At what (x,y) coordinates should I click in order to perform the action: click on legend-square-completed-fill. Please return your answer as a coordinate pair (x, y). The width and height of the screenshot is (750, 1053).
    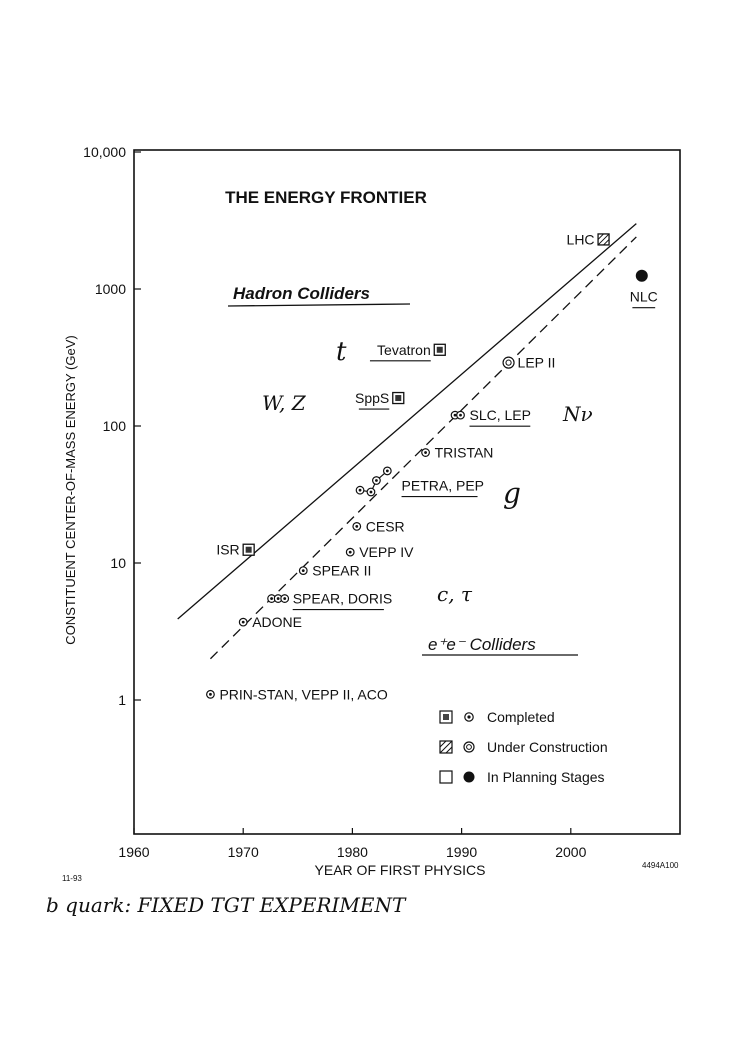
    Looking at the image, I should click on (446, 717).